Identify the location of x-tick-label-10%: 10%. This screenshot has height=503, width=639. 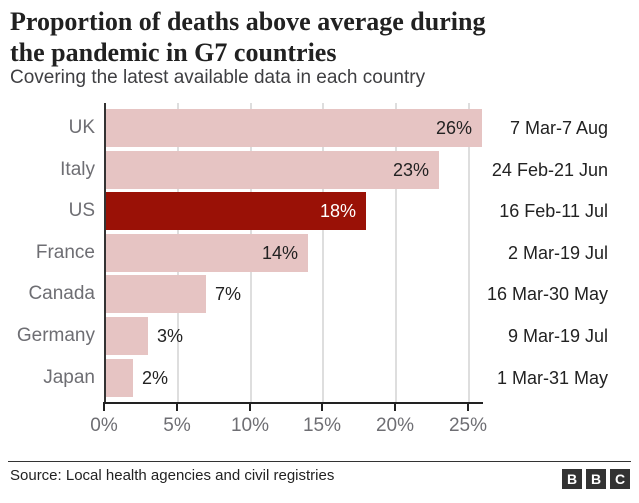
(250, 425).